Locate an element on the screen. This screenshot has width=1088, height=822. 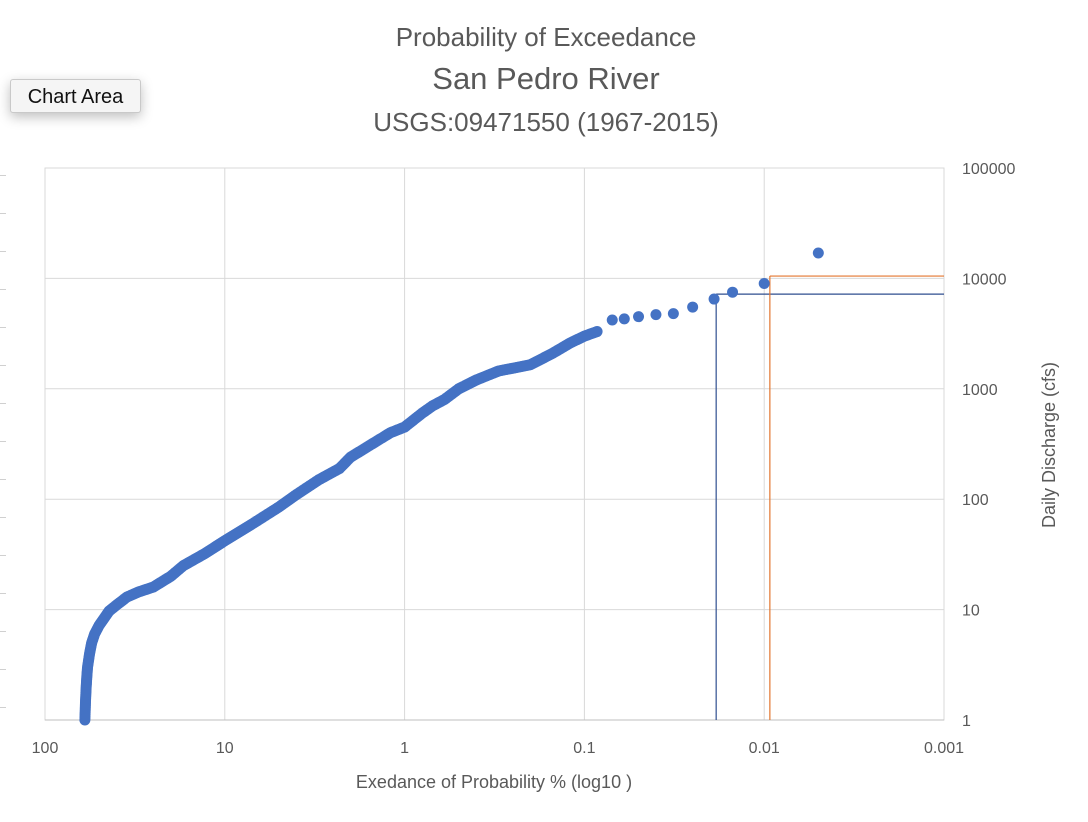
chart-title-line-3: USGS:09471550 (1967-2015) is located at coordinates (545, 122).